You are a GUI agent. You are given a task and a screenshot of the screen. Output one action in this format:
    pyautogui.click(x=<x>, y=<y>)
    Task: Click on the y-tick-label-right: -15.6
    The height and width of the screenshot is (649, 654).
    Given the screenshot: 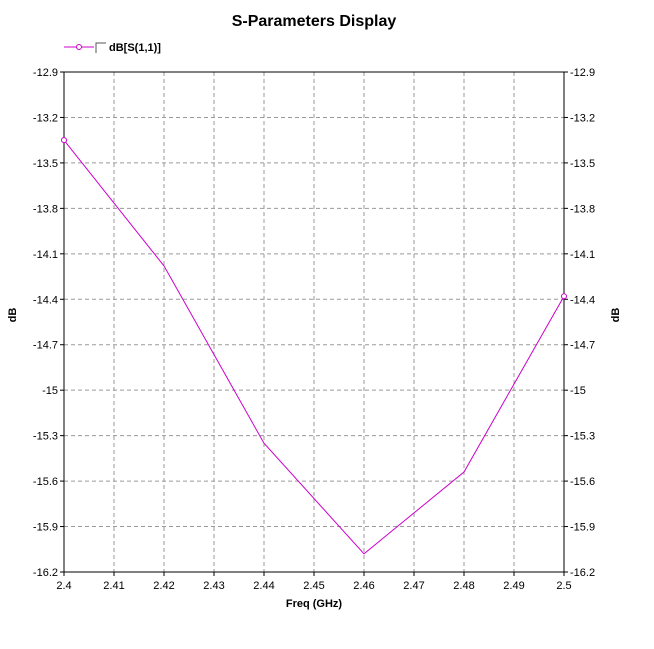 What is the action you would take?
    pyautogui.click(x=582, y=482)
    